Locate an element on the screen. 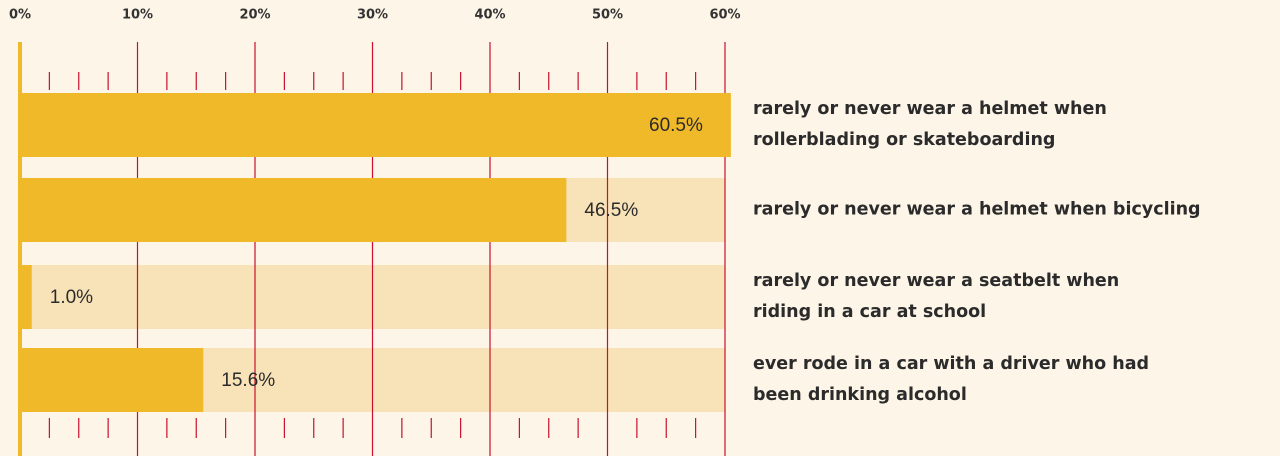  value-label: 46.5% is located at coordinates (611, 210).